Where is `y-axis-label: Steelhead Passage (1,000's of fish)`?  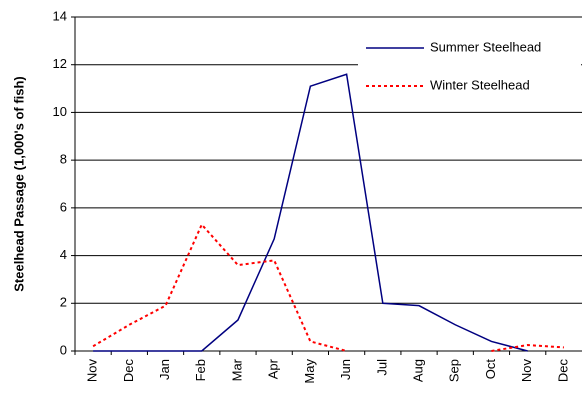 y-axis-label: Steelhead Passage (1,000's of fish) is located at coordinates (18, 184).